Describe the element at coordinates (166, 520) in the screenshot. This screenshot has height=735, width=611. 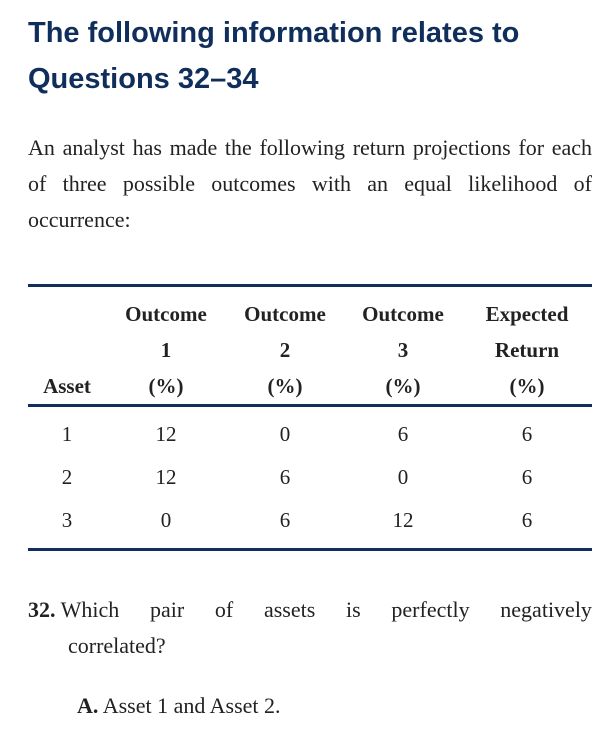
I see `cell-outcome-1: 0` at that location.